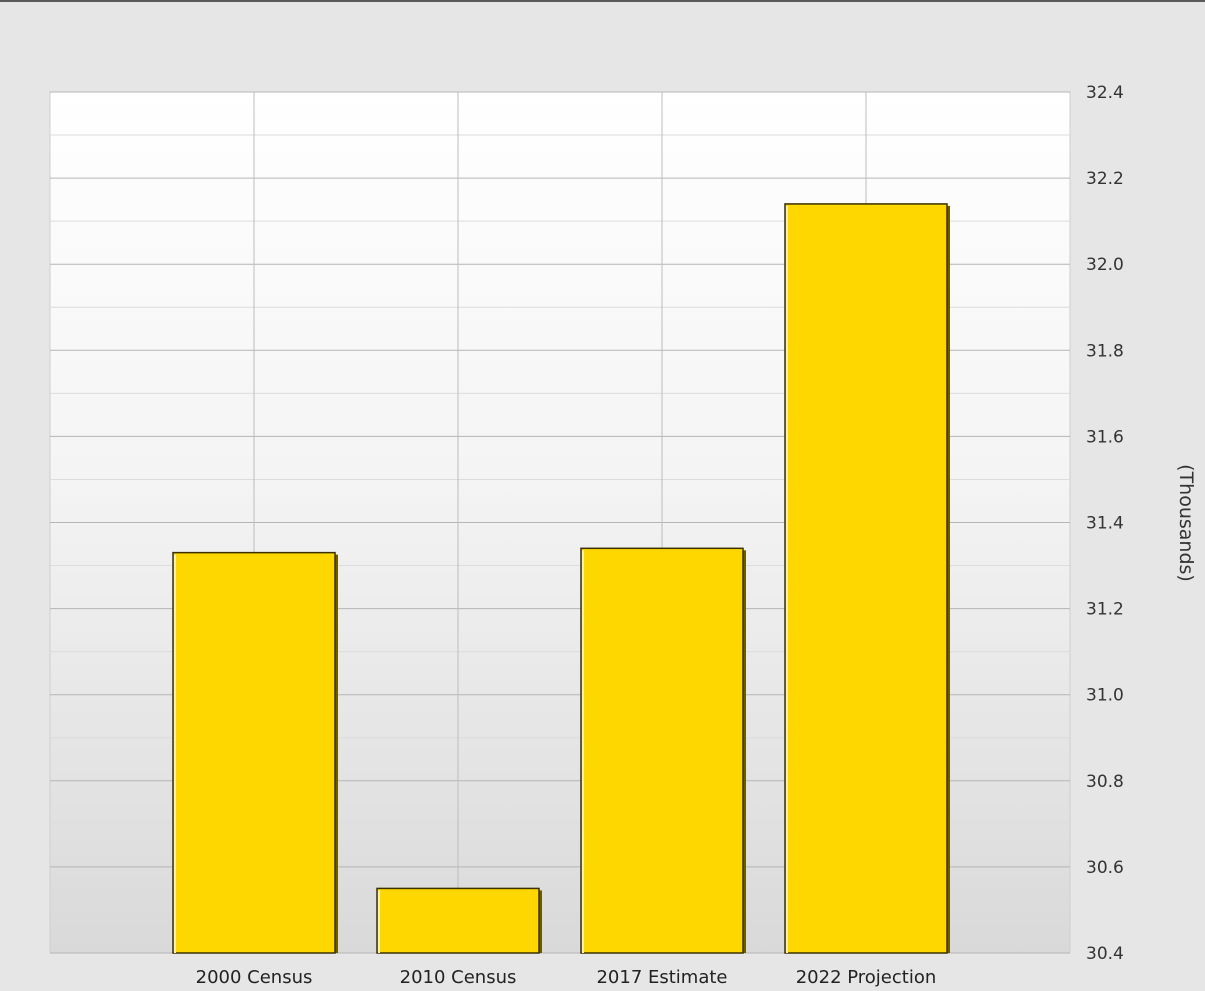 The width and height of the screenshot is (1205, 991). I want to click on bar-2000-census, so click(255, 752).